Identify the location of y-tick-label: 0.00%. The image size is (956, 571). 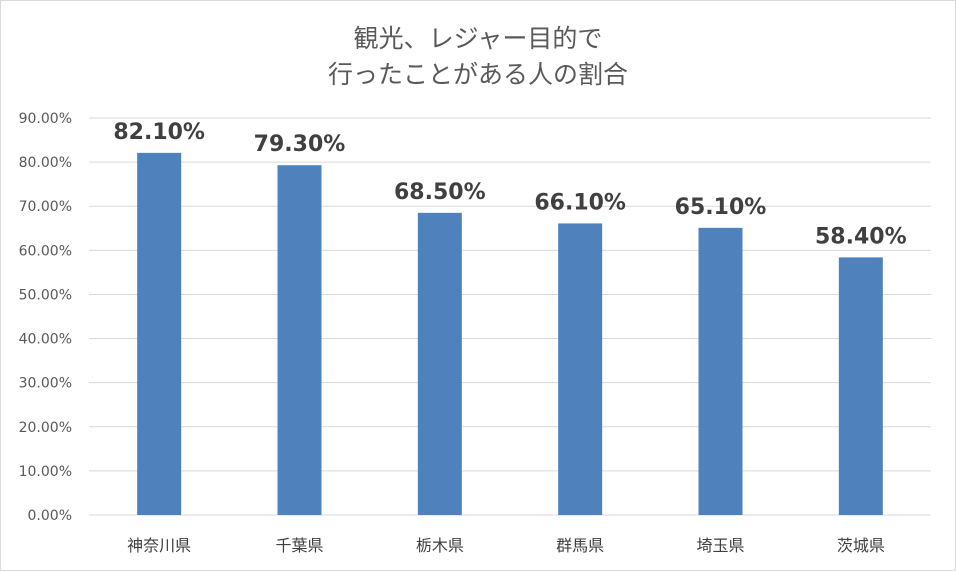
(50, 516).